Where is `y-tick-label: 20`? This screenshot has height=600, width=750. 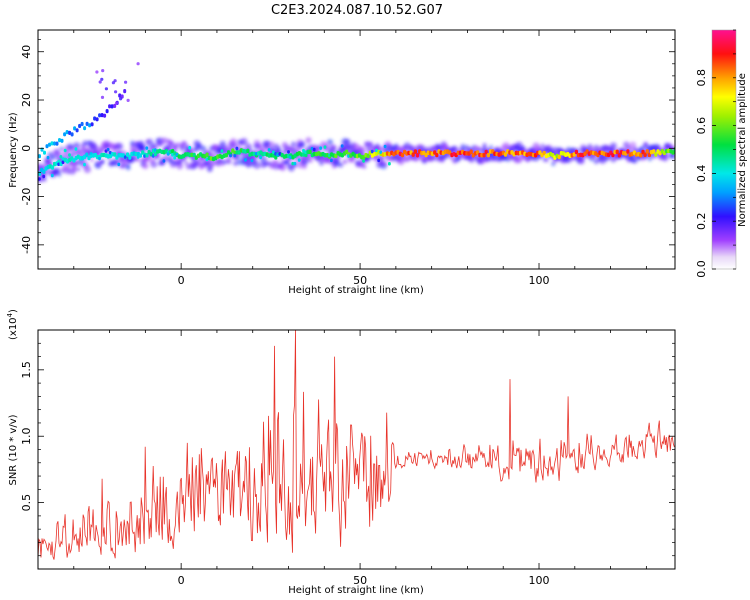 y-tick-label: 20 is located at coordinates (26, 100).